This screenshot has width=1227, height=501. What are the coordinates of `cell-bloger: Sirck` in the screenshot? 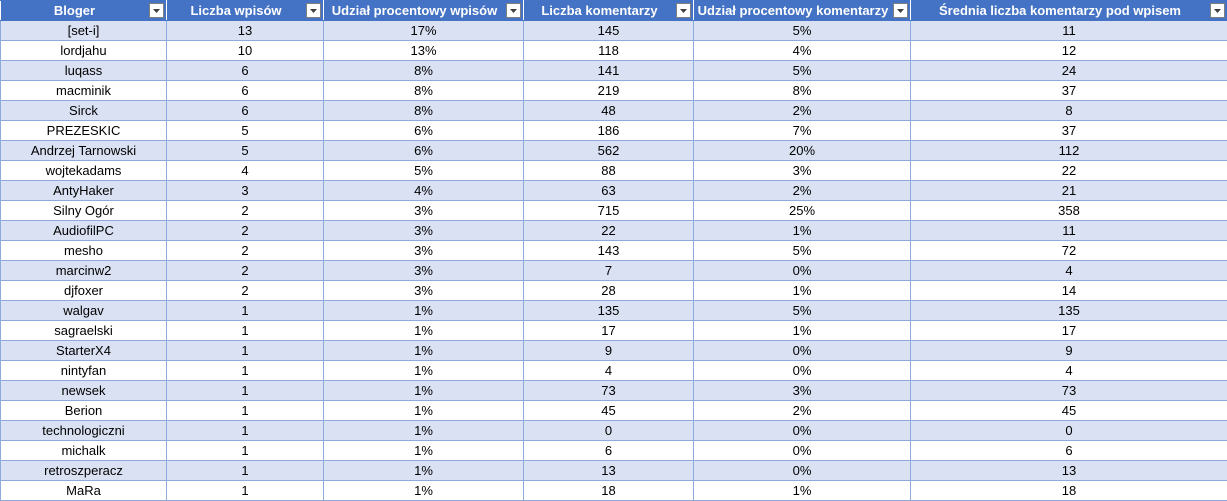 It's located at (83, 110).